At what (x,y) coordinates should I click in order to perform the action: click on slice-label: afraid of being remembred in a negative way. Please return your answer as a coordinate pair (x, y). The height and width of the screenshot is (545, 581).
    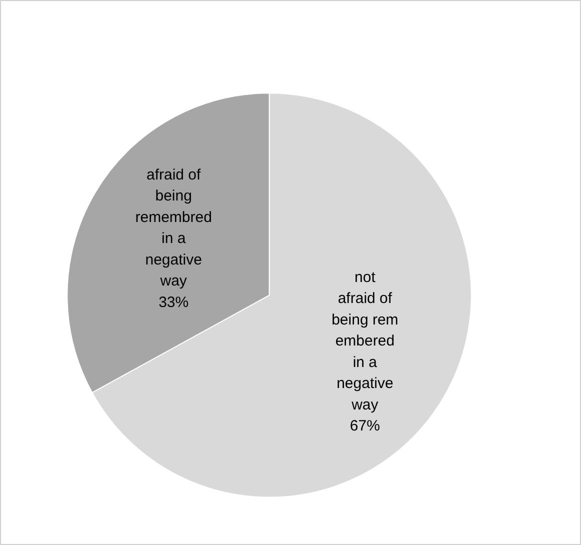
    Looking at the image, I should click on (173, 228).